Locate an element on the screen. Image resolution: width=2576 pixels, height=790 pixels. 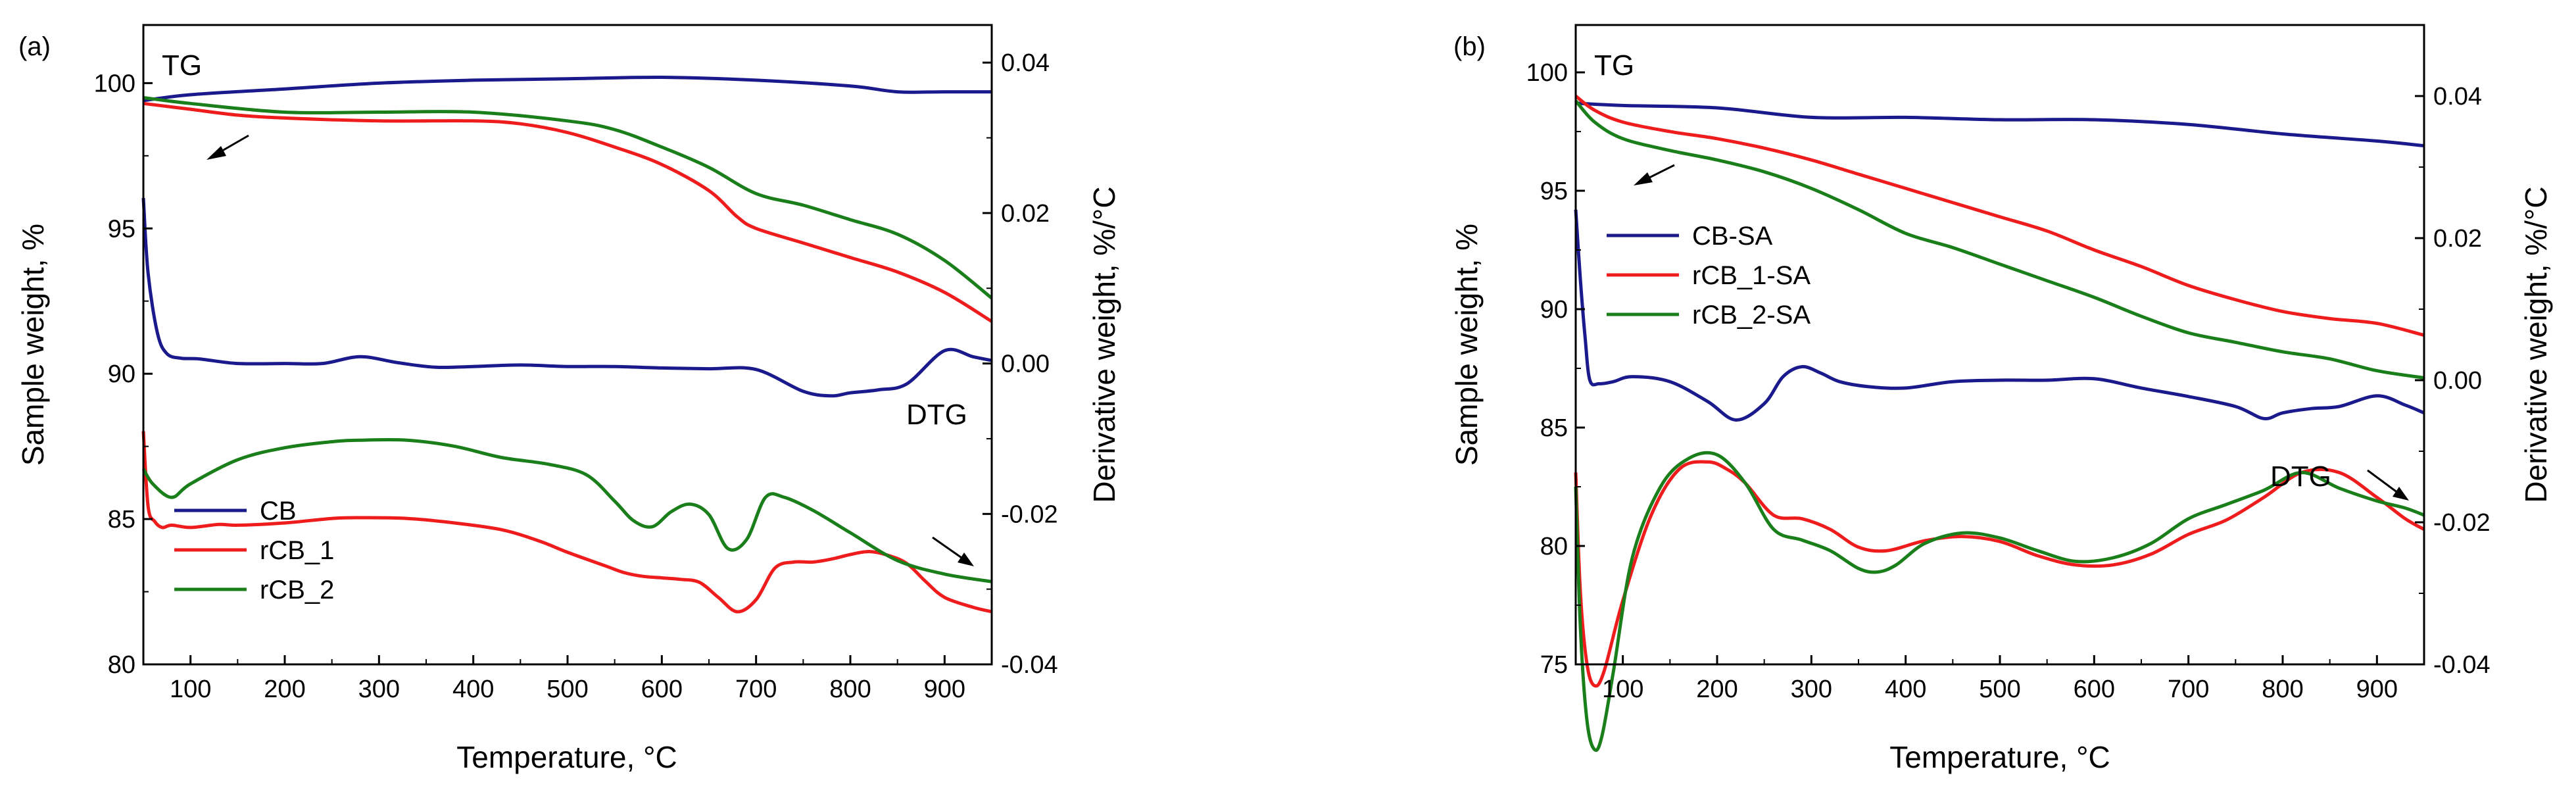
dtg-annotation-a: DTG is located at coordinates (936, 415).